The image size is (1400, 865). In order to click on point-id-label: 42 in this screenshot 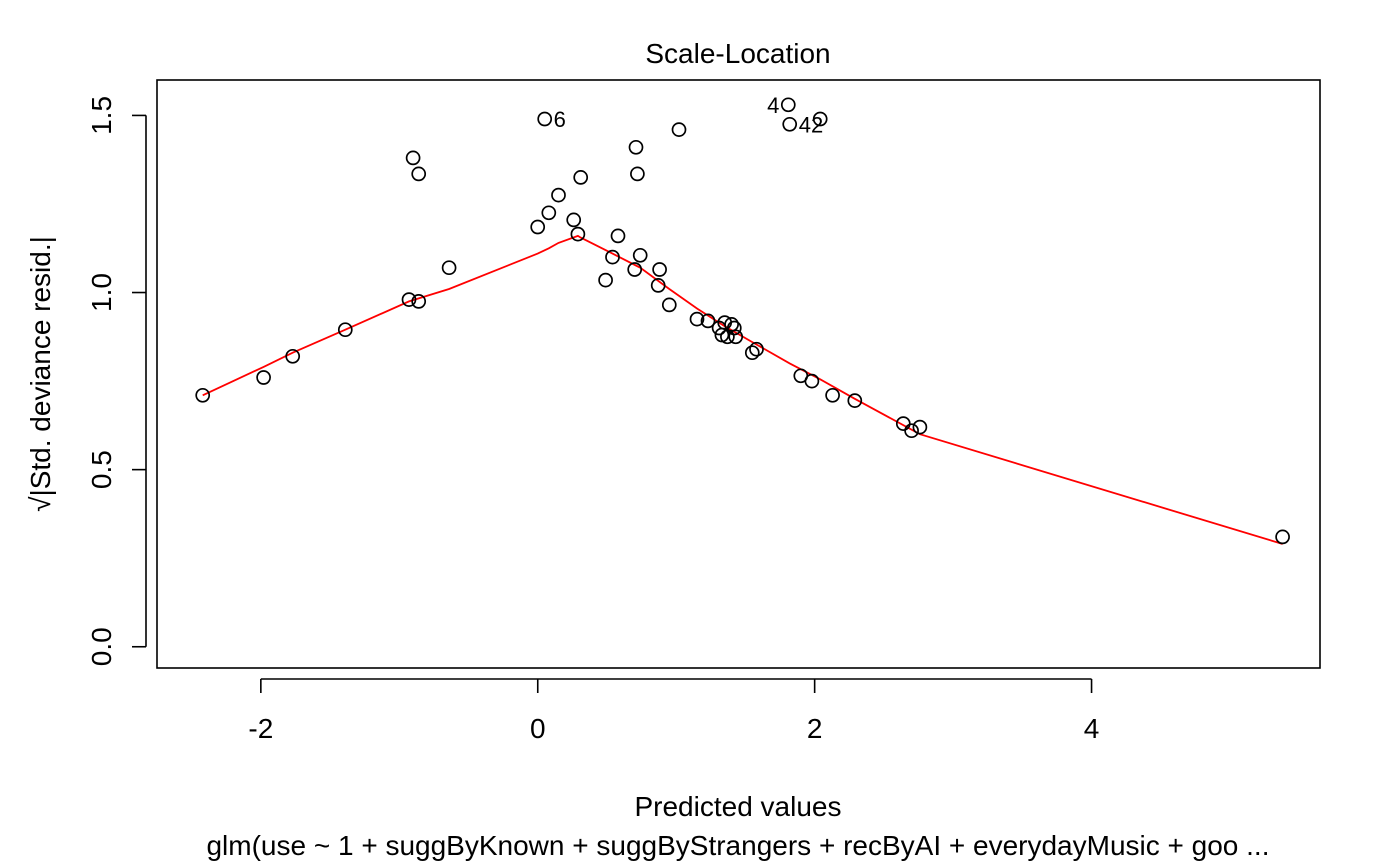, I will do `click(811, 124)`.